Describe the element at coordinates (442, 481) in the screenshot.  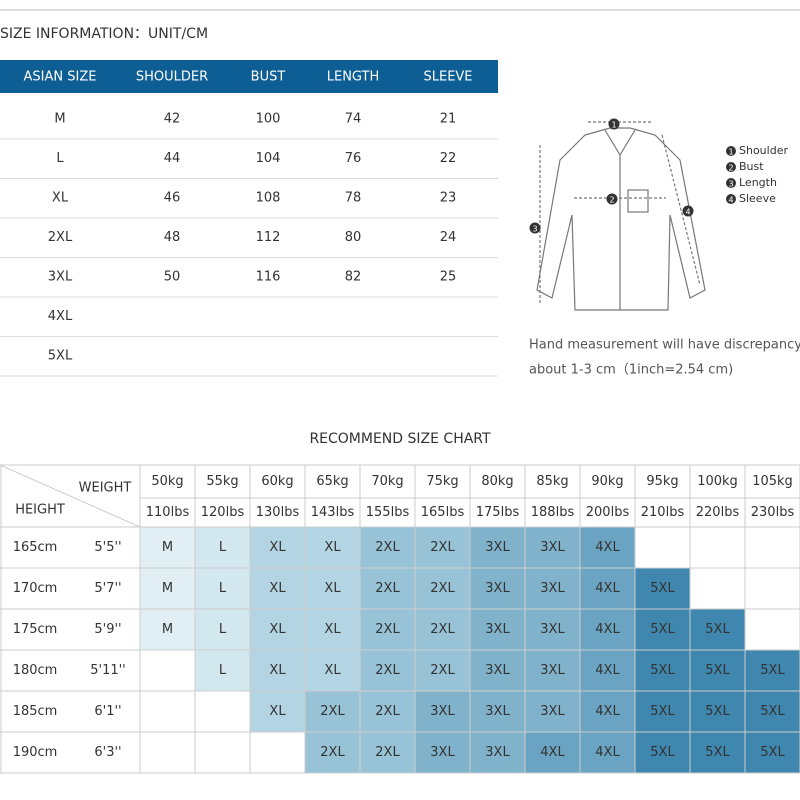
I see `weight-kg: 75kg` at that location.